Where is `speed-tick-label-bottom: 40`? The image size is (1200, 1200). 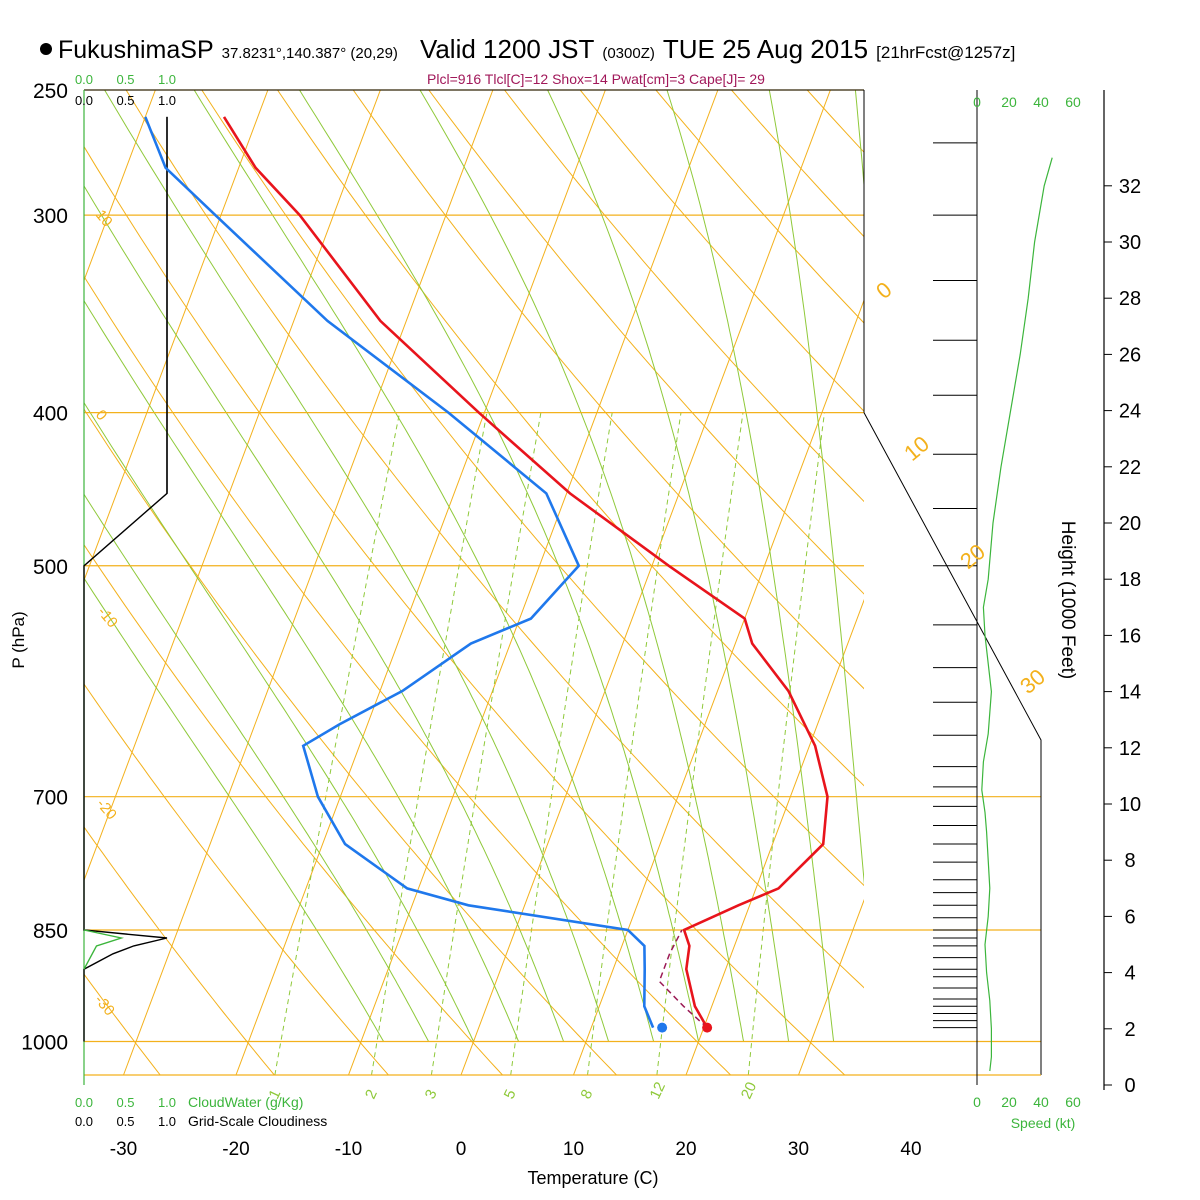 speed-tick-label-bottom: 40 is located at coordinates (1041, 1102).